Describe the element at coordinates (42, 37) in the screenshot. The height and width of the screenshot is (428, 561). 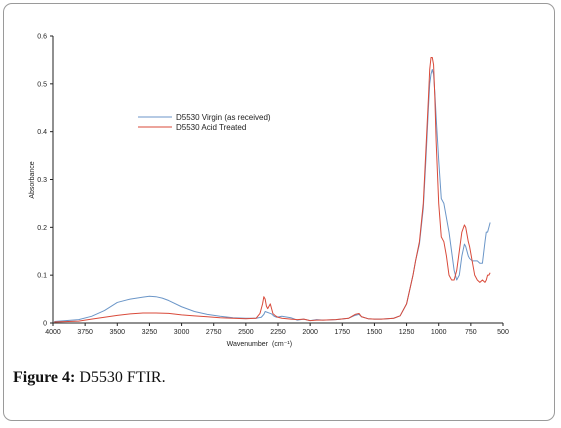
I see `y-tick-label: 0.6` at that location.